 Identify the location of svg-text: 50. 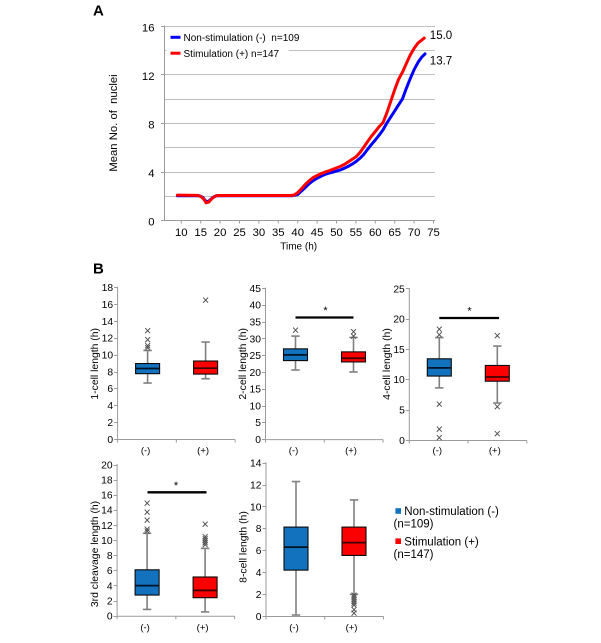
(336, 233).